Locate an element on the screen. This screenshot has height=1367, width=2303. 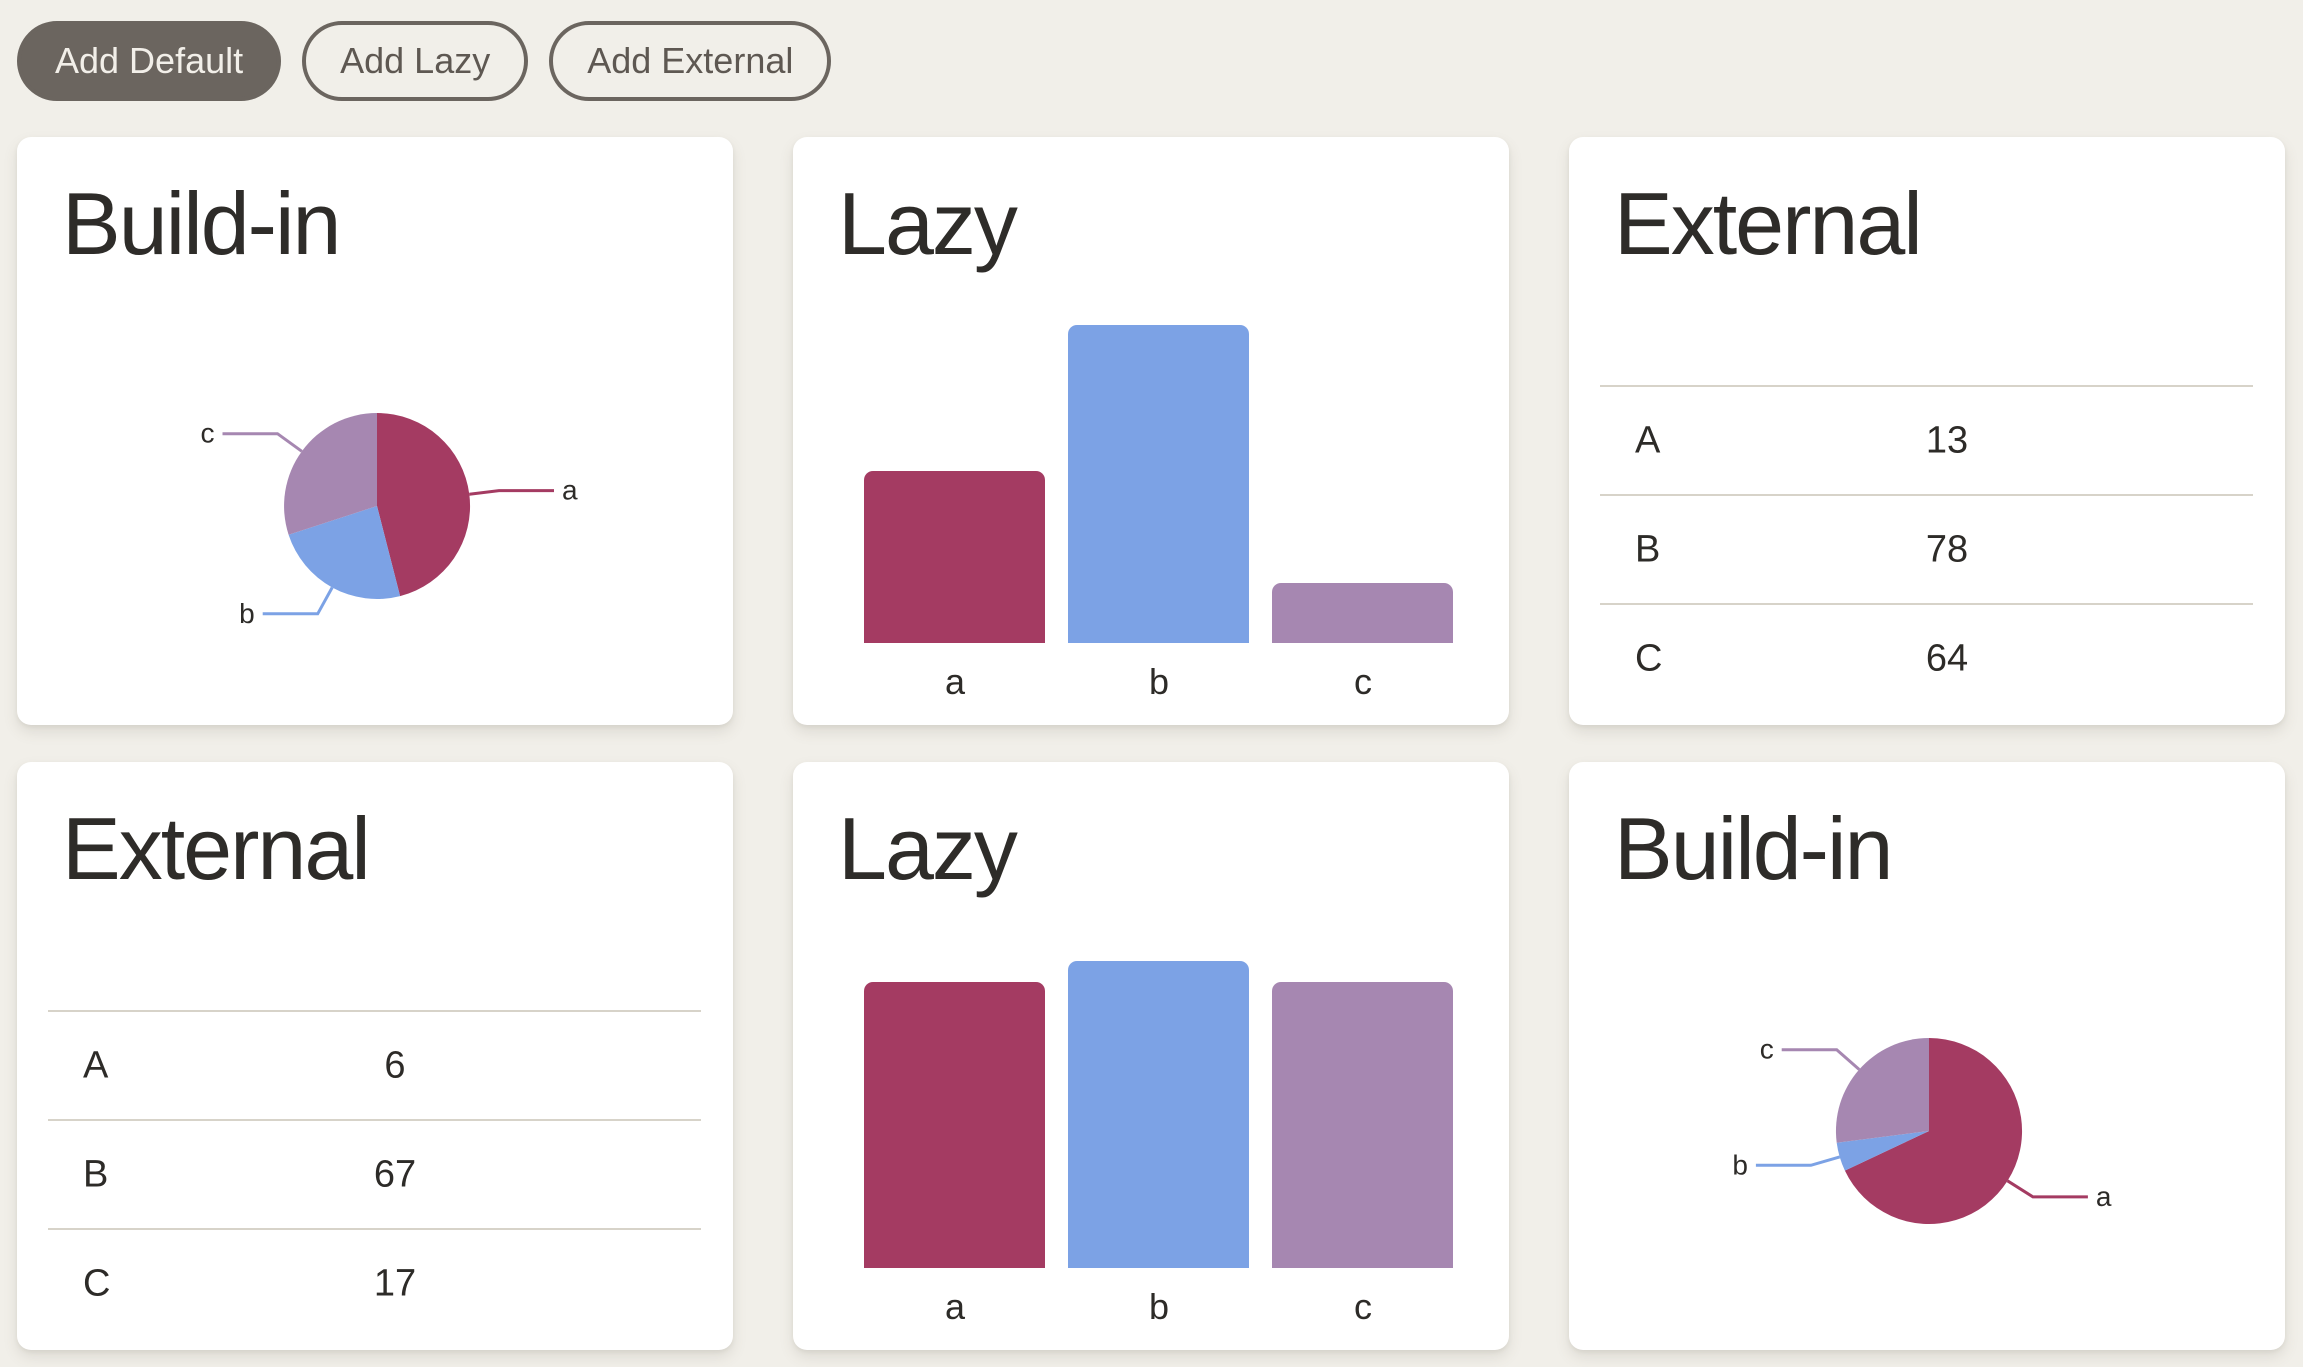
add-external-button: Add External is located at coordinates (690, 61).